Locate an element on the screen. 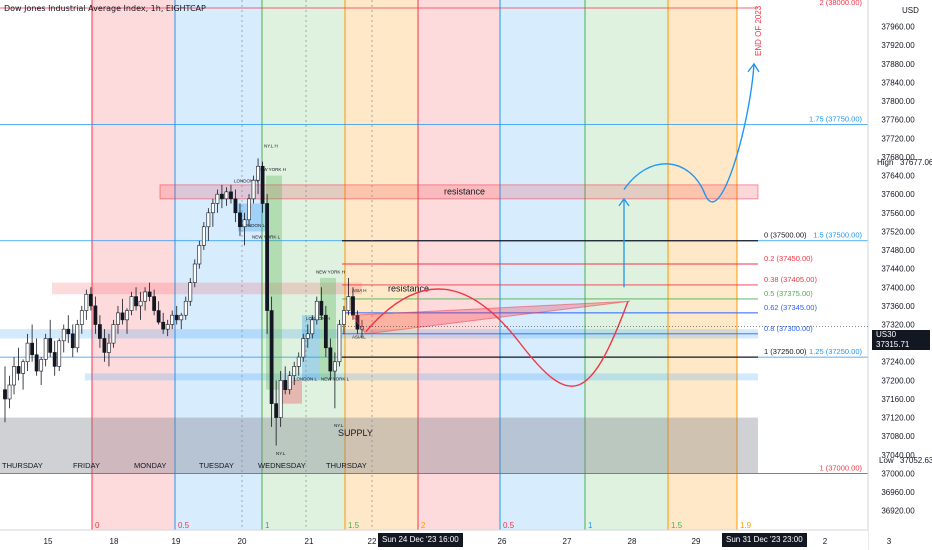 The height and width of the screenshot is (550, 932). high-value: 37677.06 is located at coordinates (916, 162).